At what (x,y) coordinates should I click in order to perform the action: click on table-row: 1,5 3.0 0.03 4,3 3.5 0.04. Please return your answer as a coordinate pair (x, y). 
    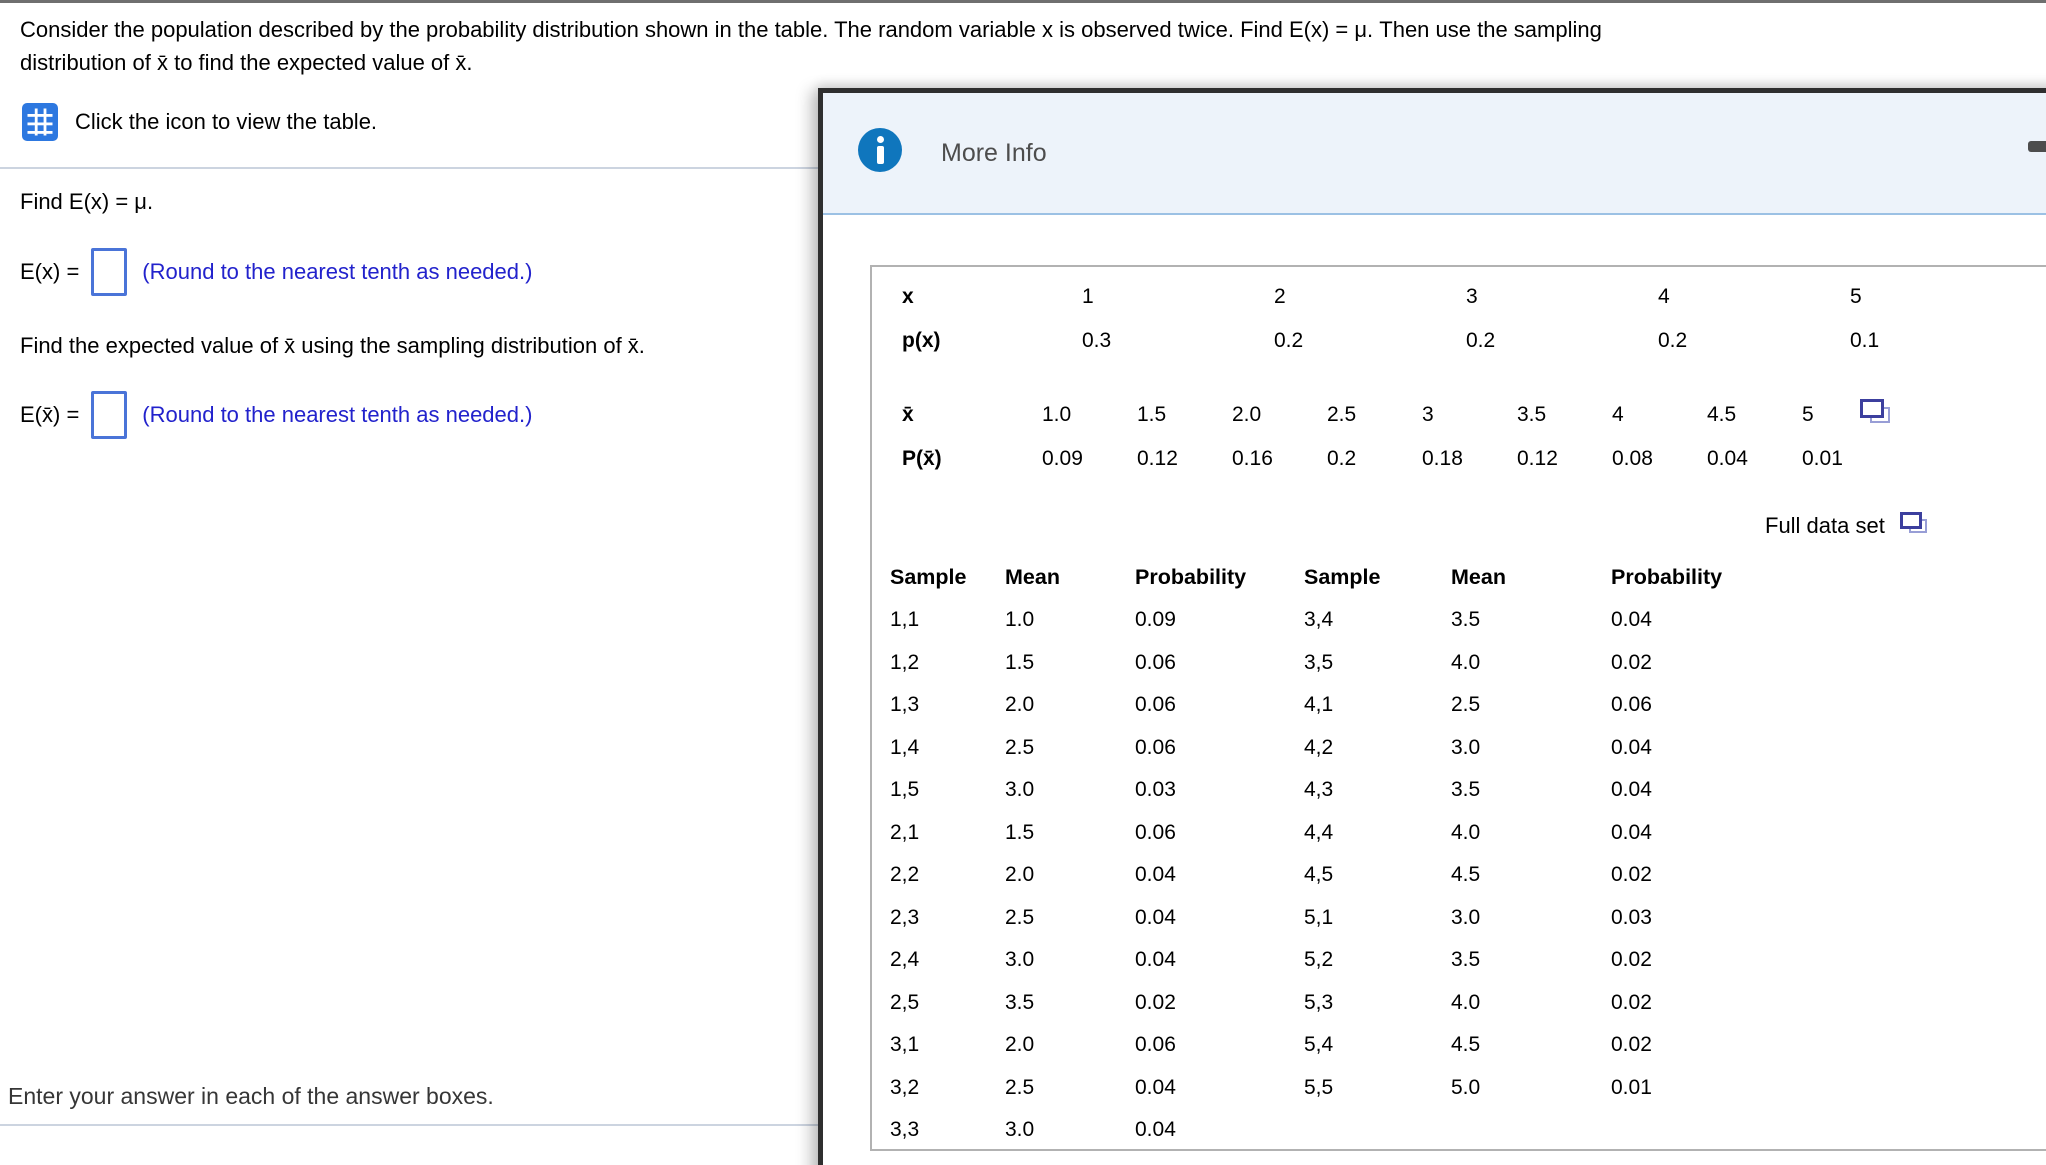
    Looking at the image, I should click on (1340, 790).